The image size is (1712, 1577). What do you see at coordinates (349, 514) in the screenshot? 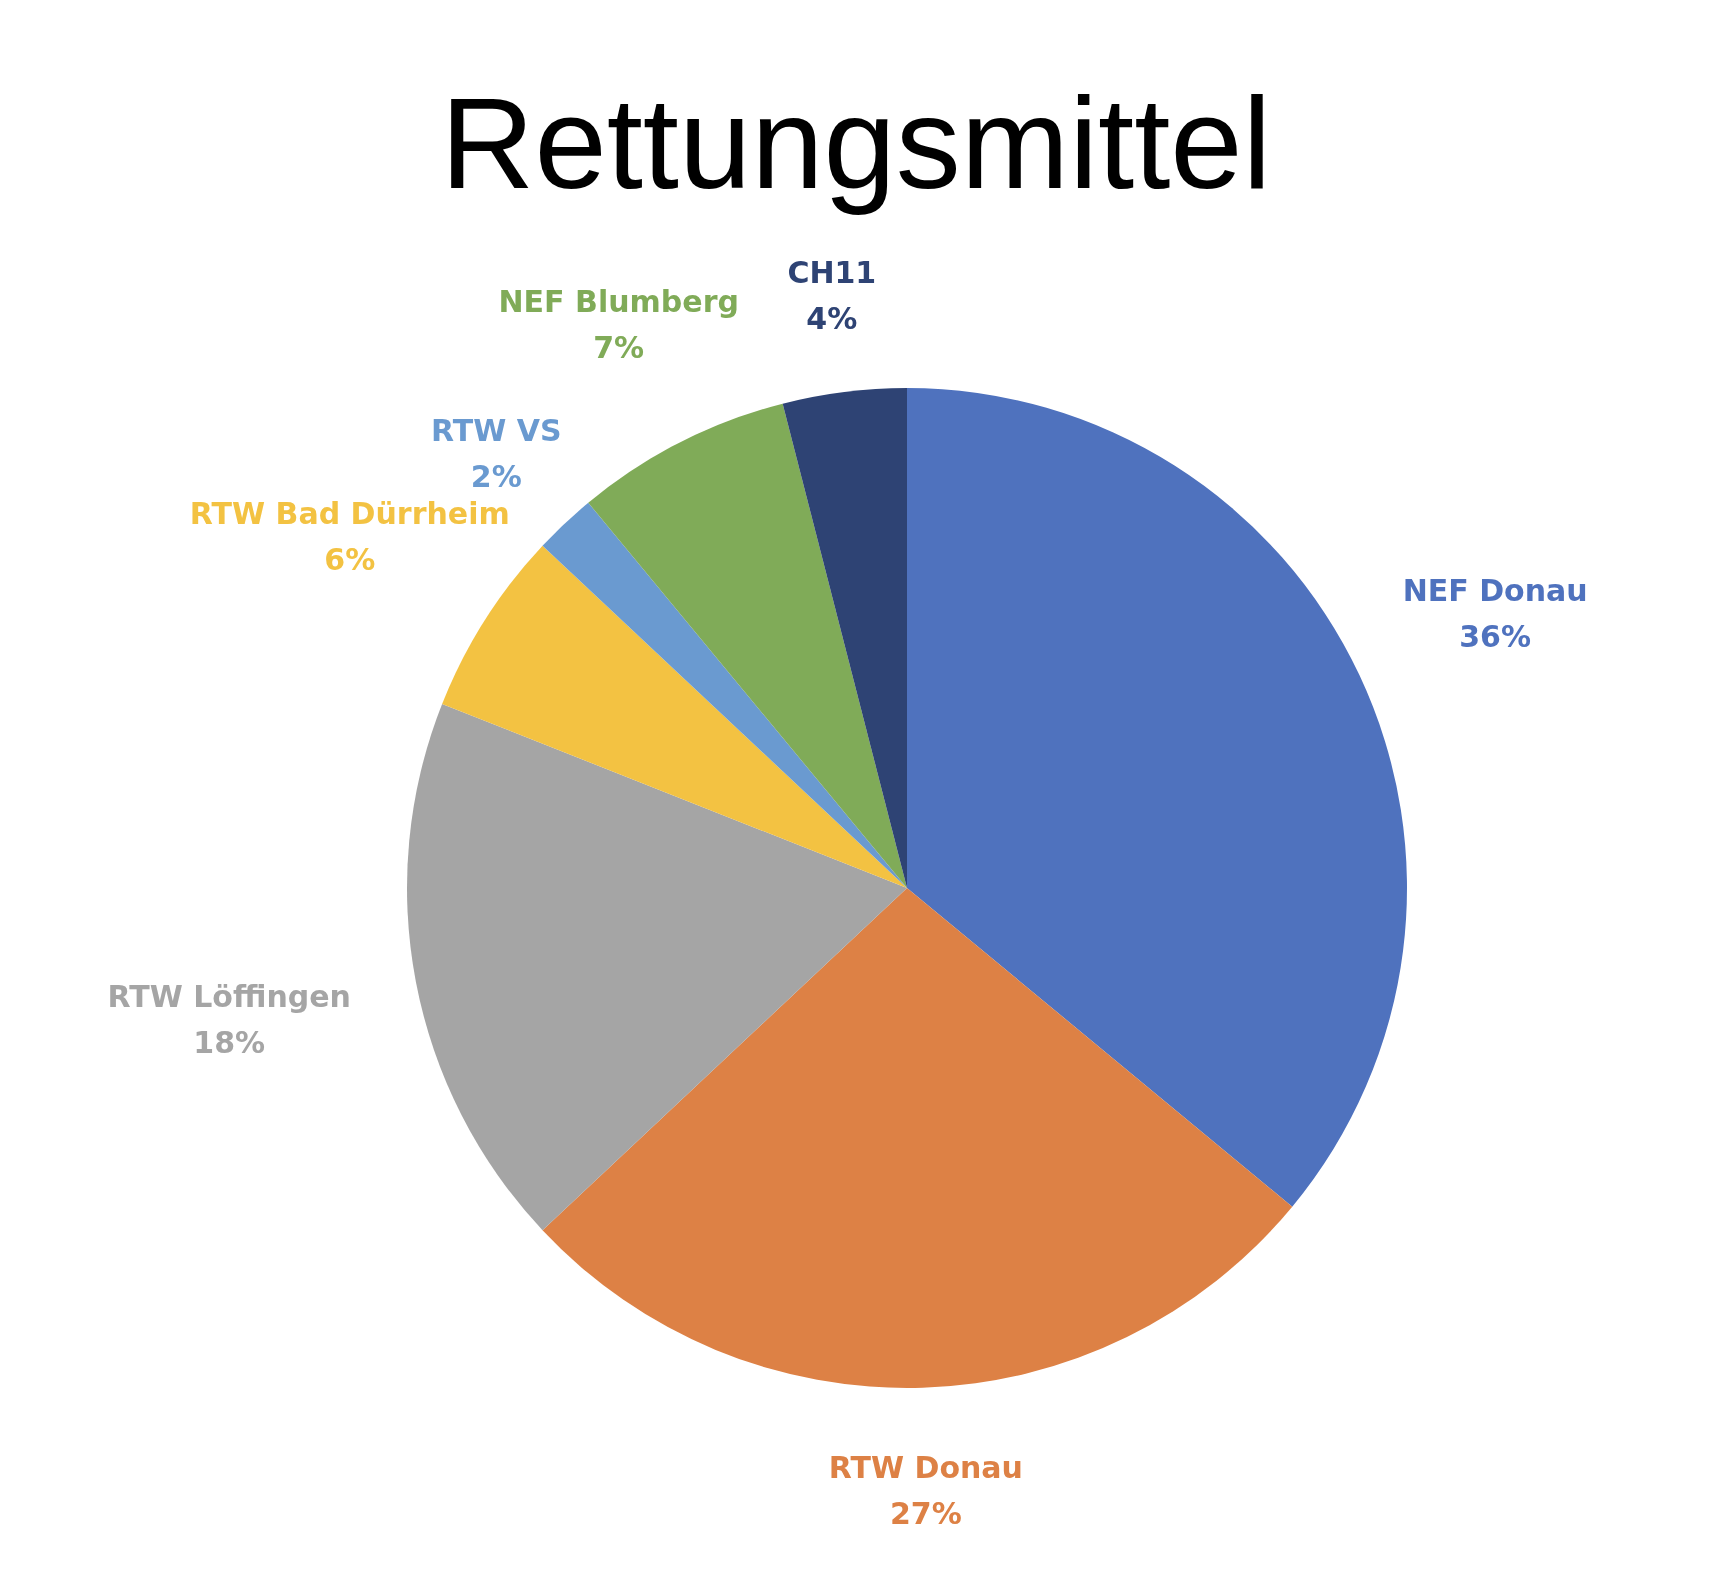
I see `slice-label: RTW Bad Dürrheim` at bounding box center [349, 514].